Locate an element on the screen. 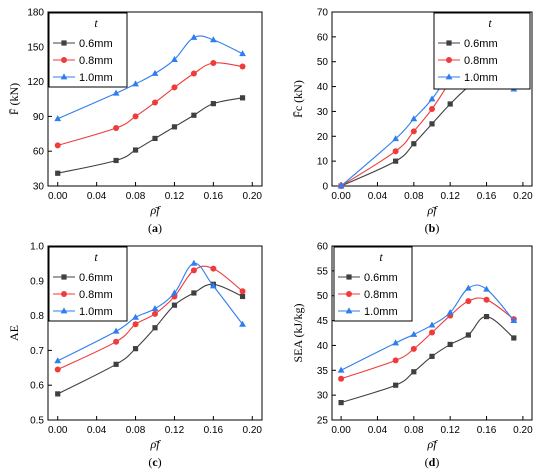  series-line-0.6mm is located at coordinates (150, 135).